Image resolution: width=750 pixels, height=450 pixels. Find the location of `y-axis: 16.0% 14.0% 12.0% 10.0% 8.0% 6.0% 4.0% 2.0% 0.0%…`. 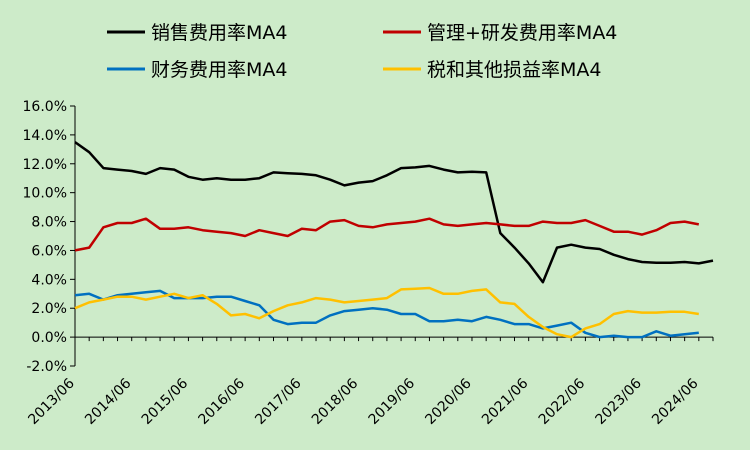

y-axis: 16.0% 14.0% 12.0% 10.0% 8.0% 6.0% 4.0% 2.0% 0.0%… is located at coordinates (49, 237).